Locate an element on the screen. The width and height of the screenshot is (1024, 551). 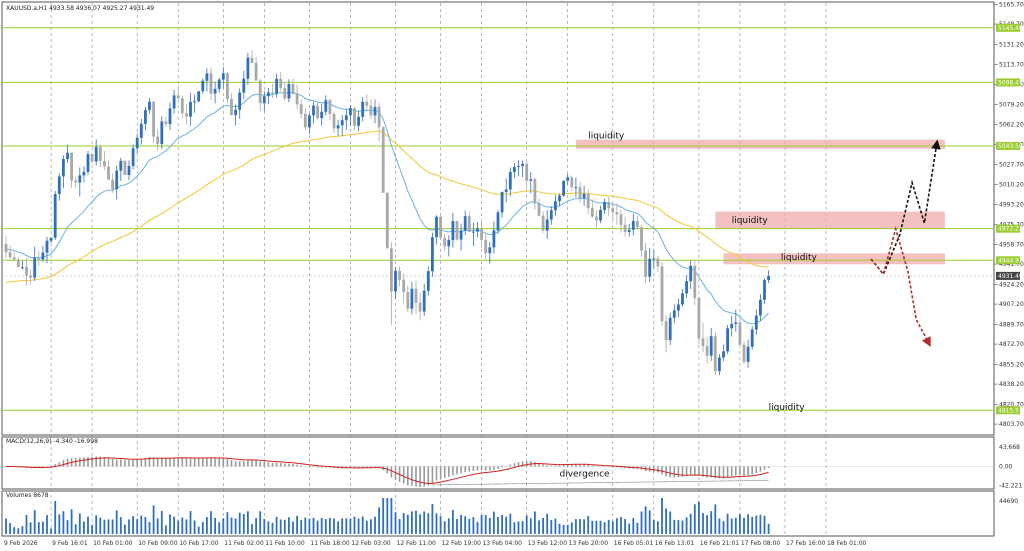
price-tick-label: 4838.20 is located at coordinates (1011, 384).